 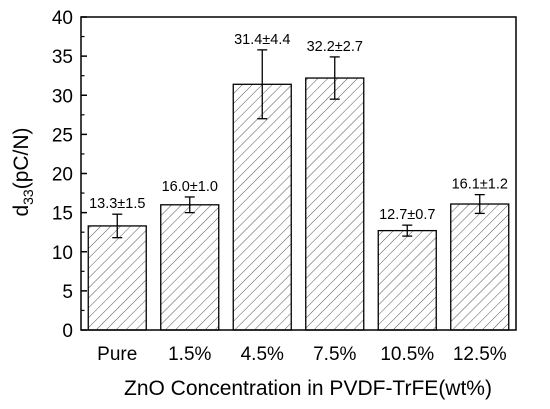 What do you see at coordinates (62, 96) in the screenshot?
I see `y-tick-label: 30` at bounding box center [62, 96].